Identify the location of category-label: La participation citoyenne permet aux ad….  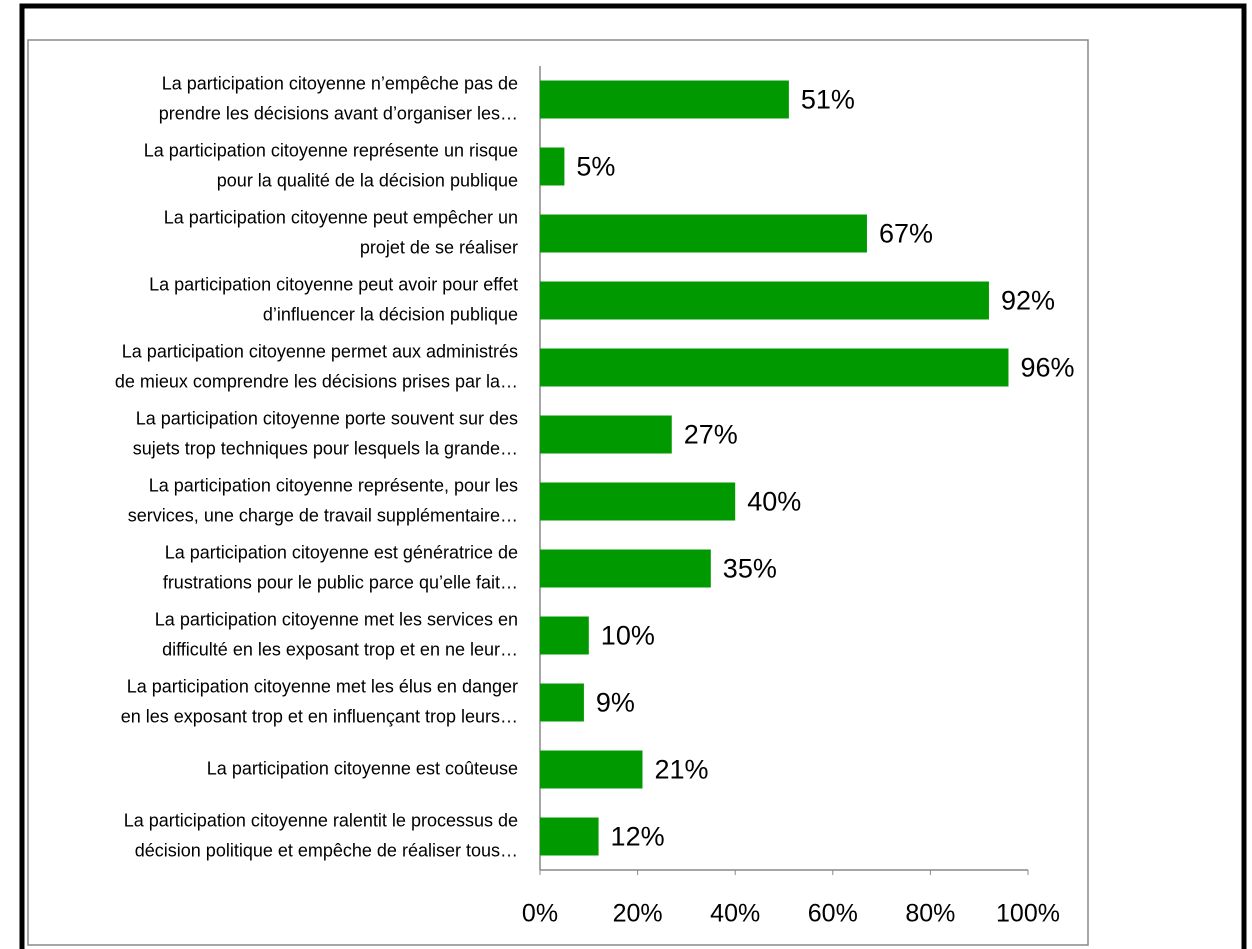
(320, 351).